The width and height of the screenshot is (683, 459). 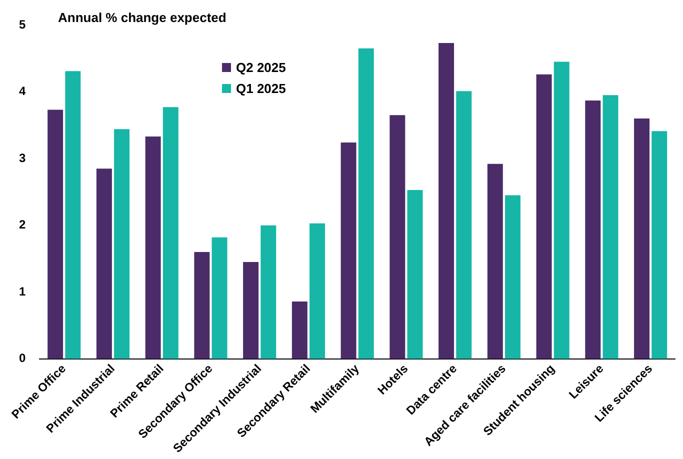 What do you see at coordinates (22, 24) in the screenshot?
I see `y-tick-label: 5` at bounding box center [22, 24].